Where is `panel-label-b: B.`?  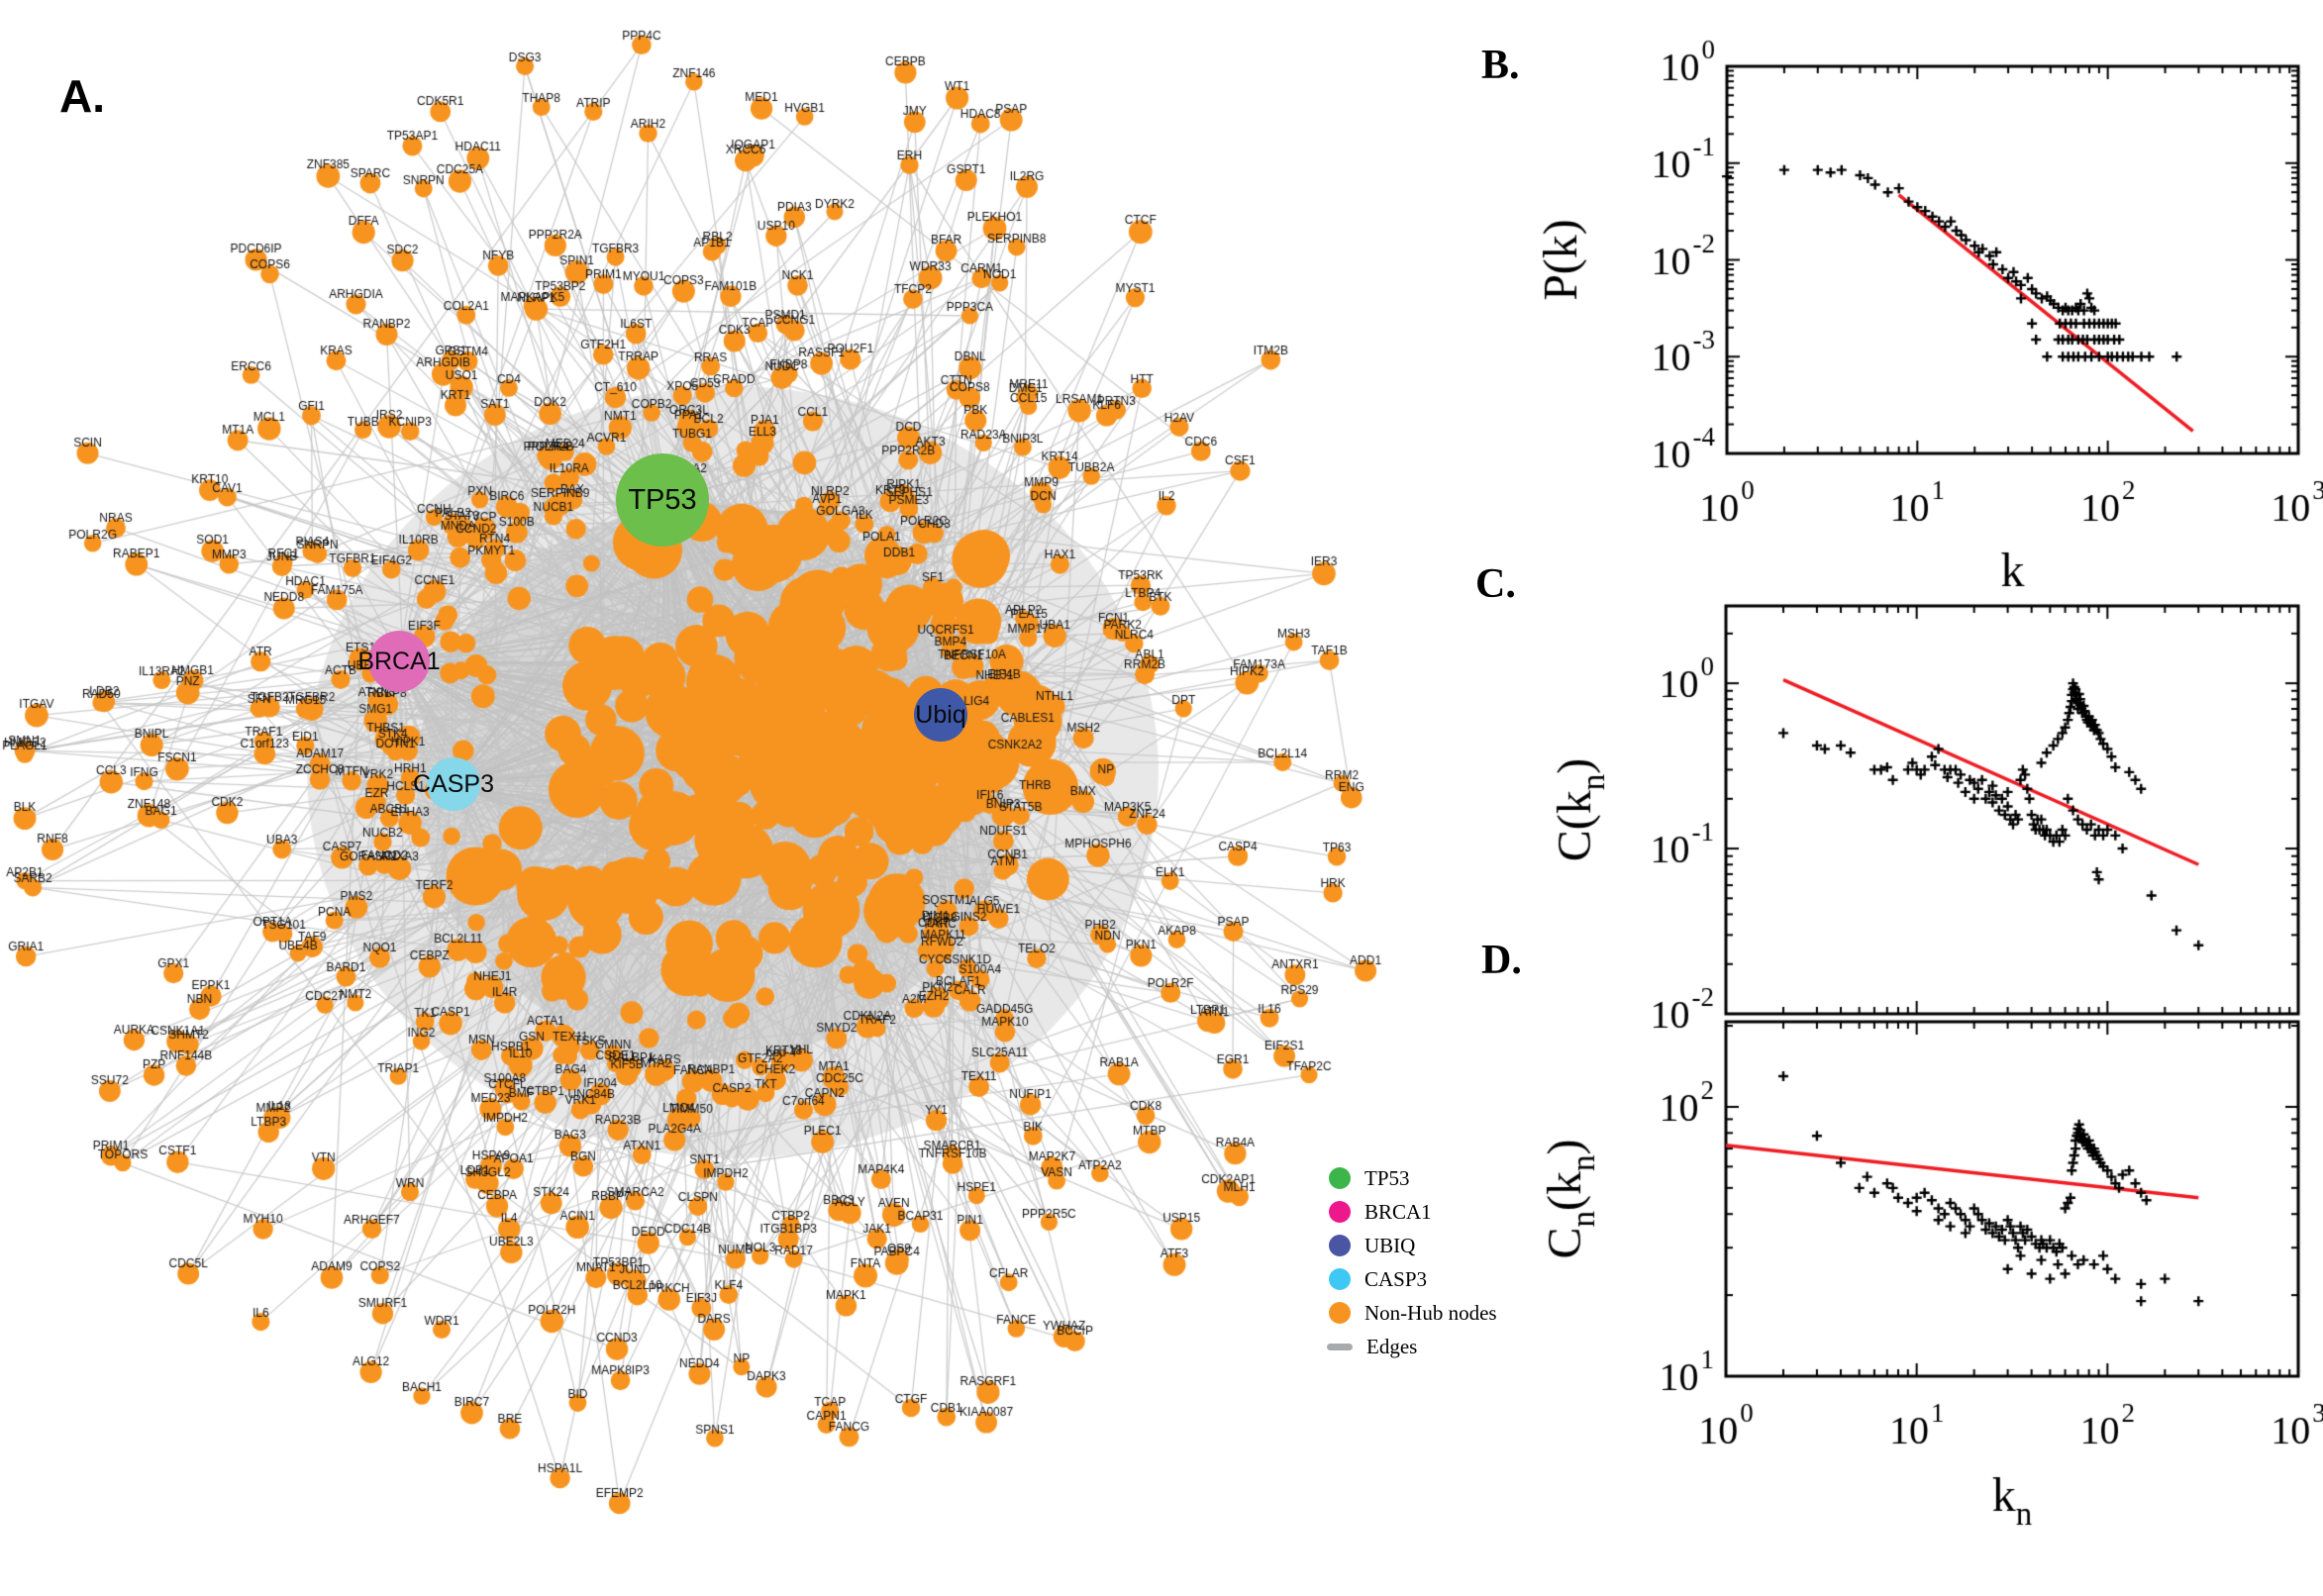
panel-label-b: B. is located at coordinates (1500, 65).